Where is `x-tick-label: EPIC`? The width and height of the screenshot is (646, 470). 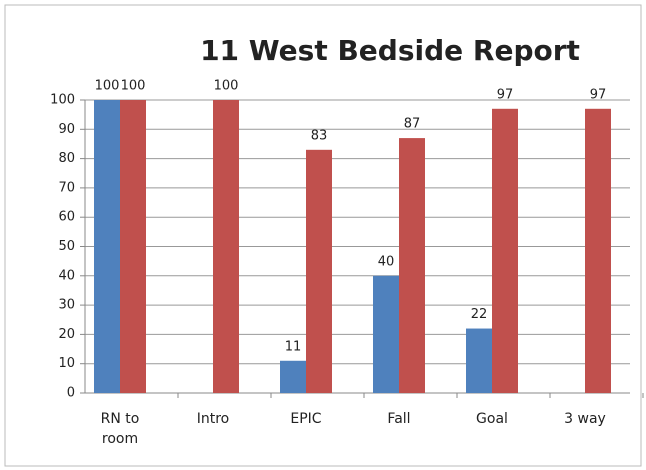
x-tick-label: EPIC is located at coordinates (306, 419).